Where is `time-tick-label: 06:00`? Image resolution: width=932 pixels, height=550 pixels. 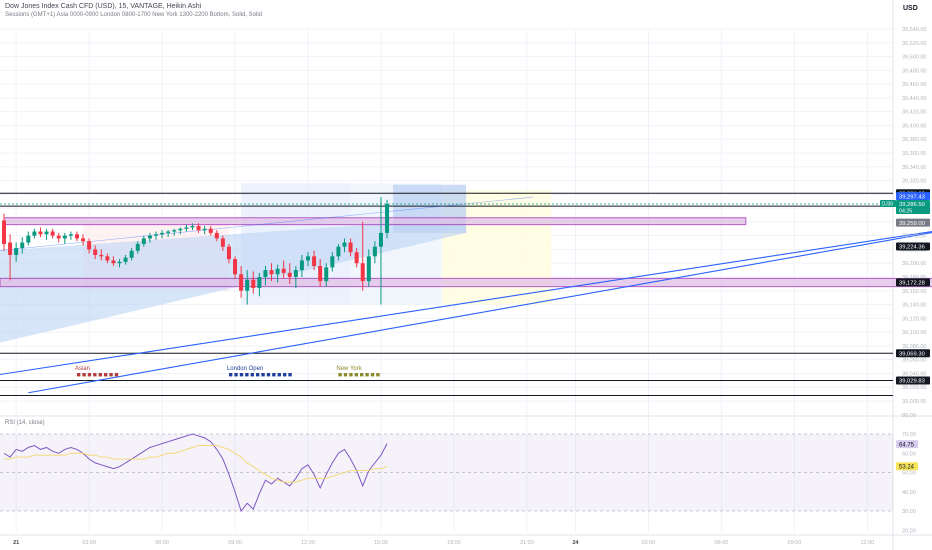 time-tick-label: 06:00 is located at coordinates (722, 543).